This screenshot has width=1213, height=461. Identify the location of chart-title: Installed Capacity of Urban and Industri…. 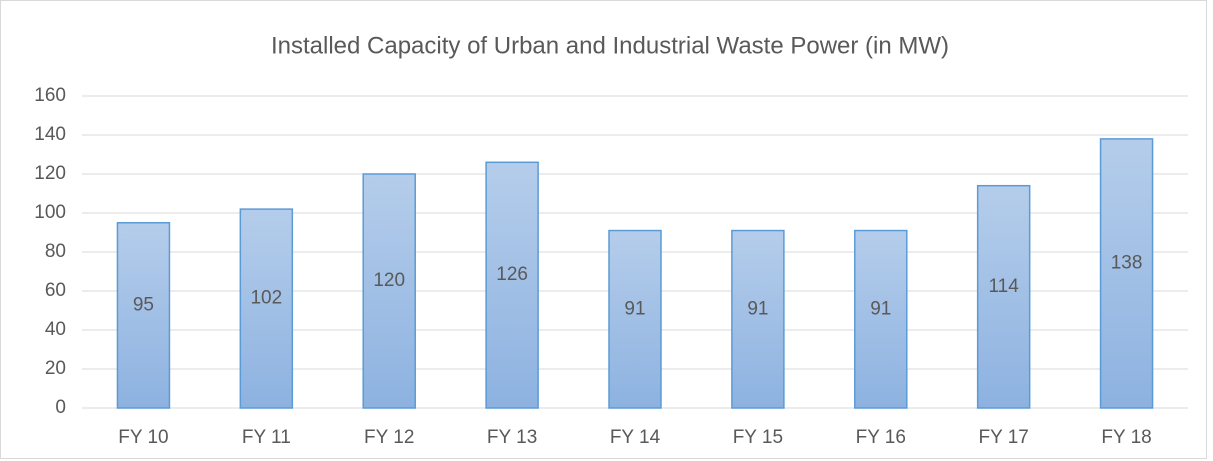
(610, 45).